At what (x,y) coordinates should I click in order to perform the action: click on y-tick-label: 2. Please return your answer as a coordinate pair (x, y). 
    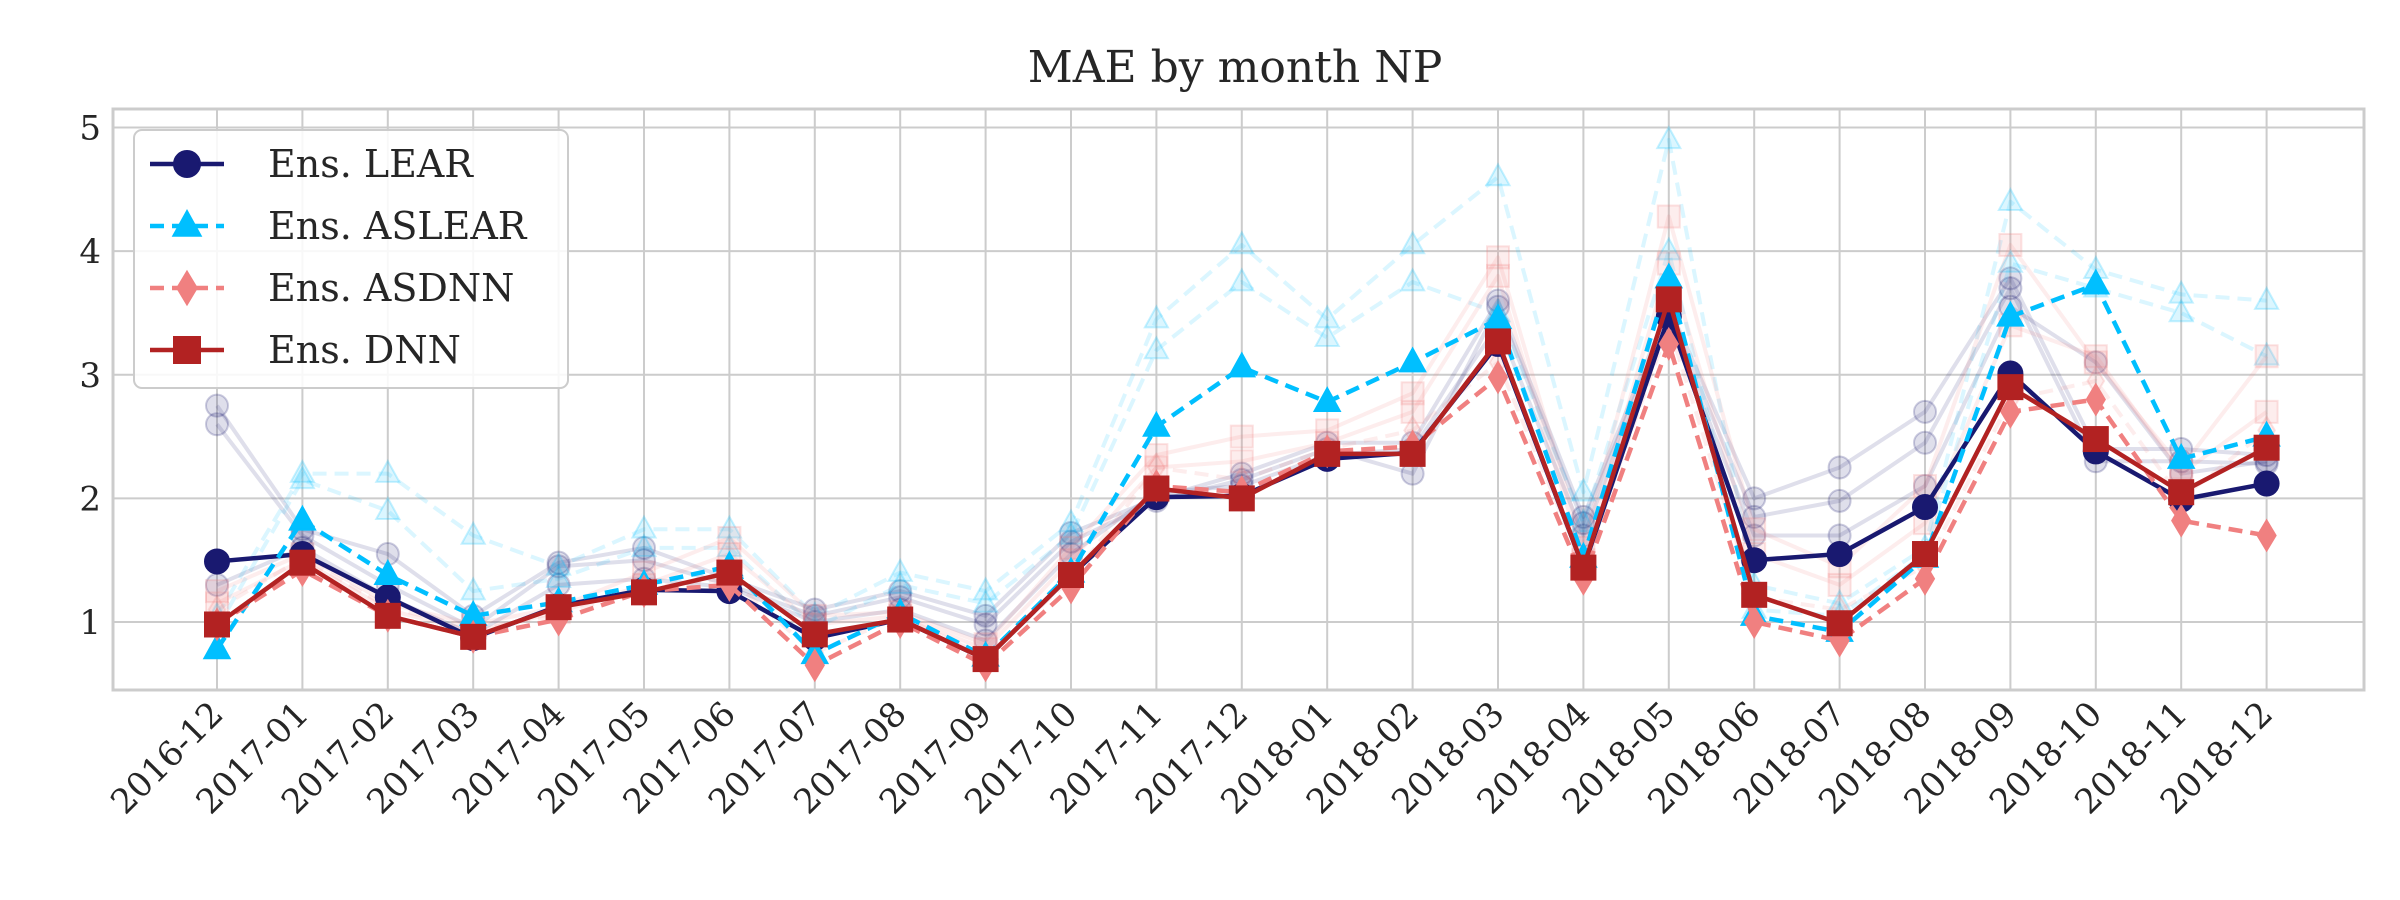
    Looking at the image, I should click on (90, 499).